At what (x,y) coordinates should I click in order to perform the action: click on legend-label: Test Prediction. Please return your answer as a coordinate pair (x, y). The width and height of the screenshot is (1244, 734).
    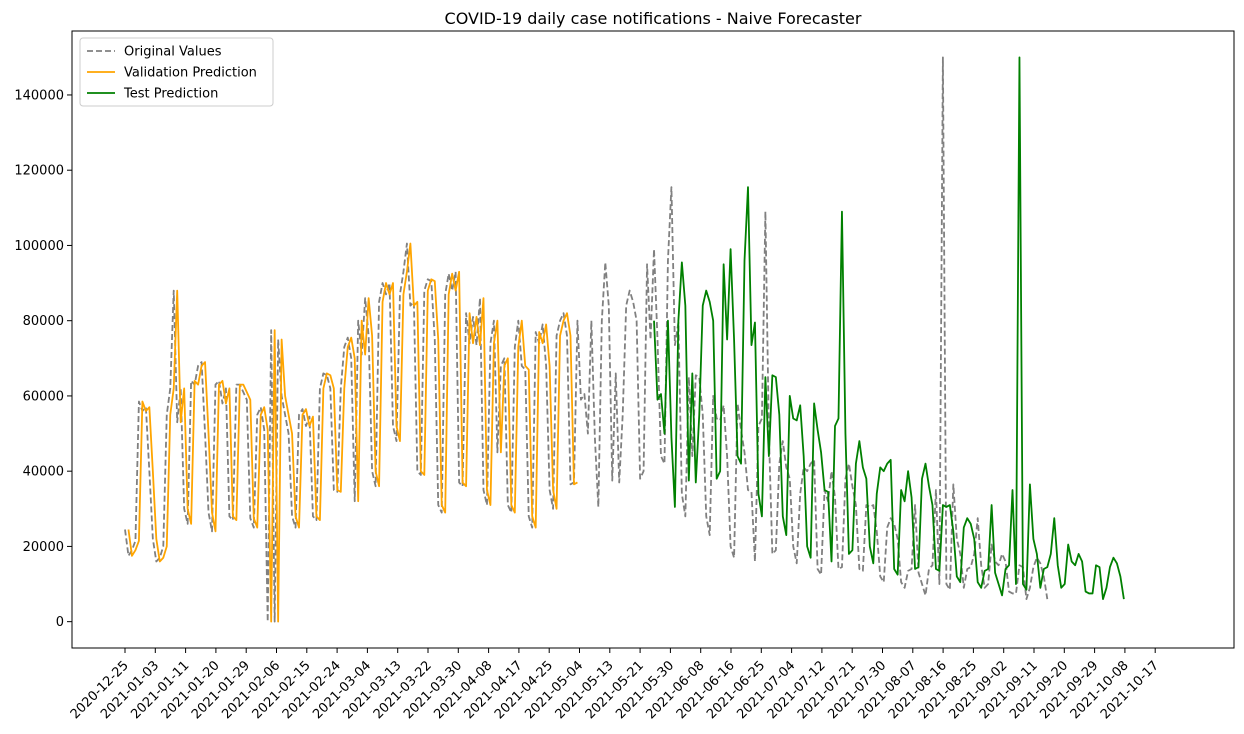
    Looking at the image, I should click on (170, 94).